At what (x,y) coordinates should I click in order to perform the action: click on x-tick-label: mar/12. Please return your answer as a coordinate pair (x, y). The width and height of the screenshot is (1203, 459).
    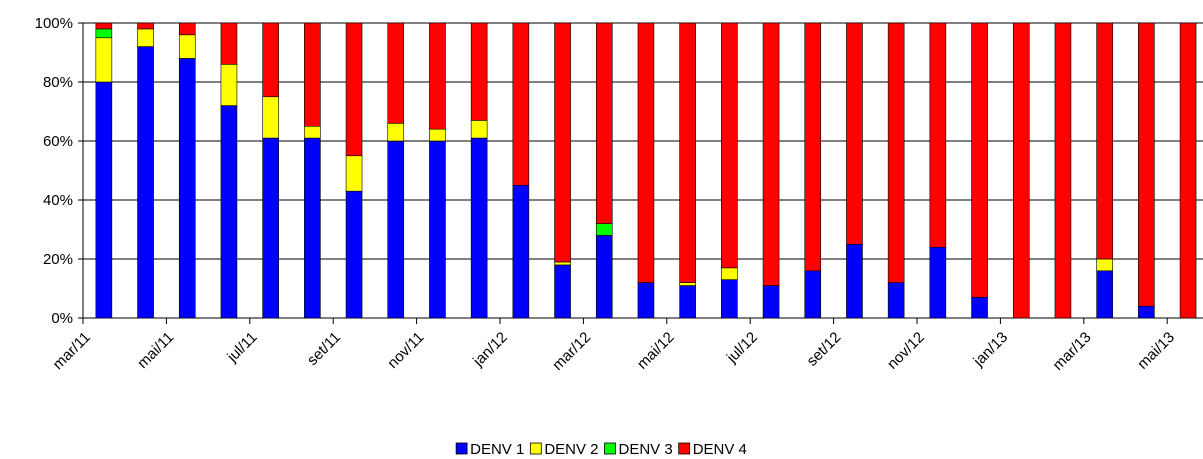
    Looking at the image, I should click on (571, 351).